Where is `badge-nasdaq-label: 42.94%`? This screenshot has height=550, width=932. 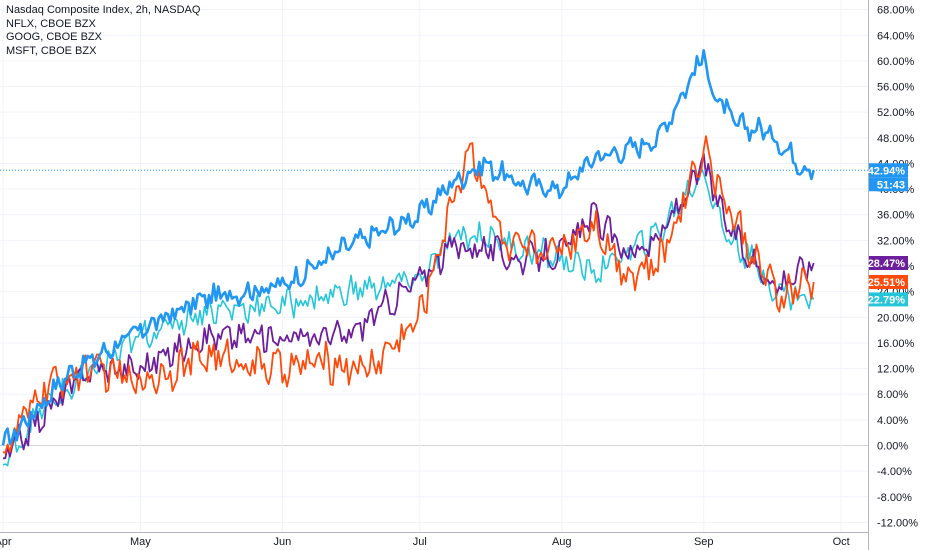
badge-nasdaq-label: 42.94% is located at coordinates (887, 171).